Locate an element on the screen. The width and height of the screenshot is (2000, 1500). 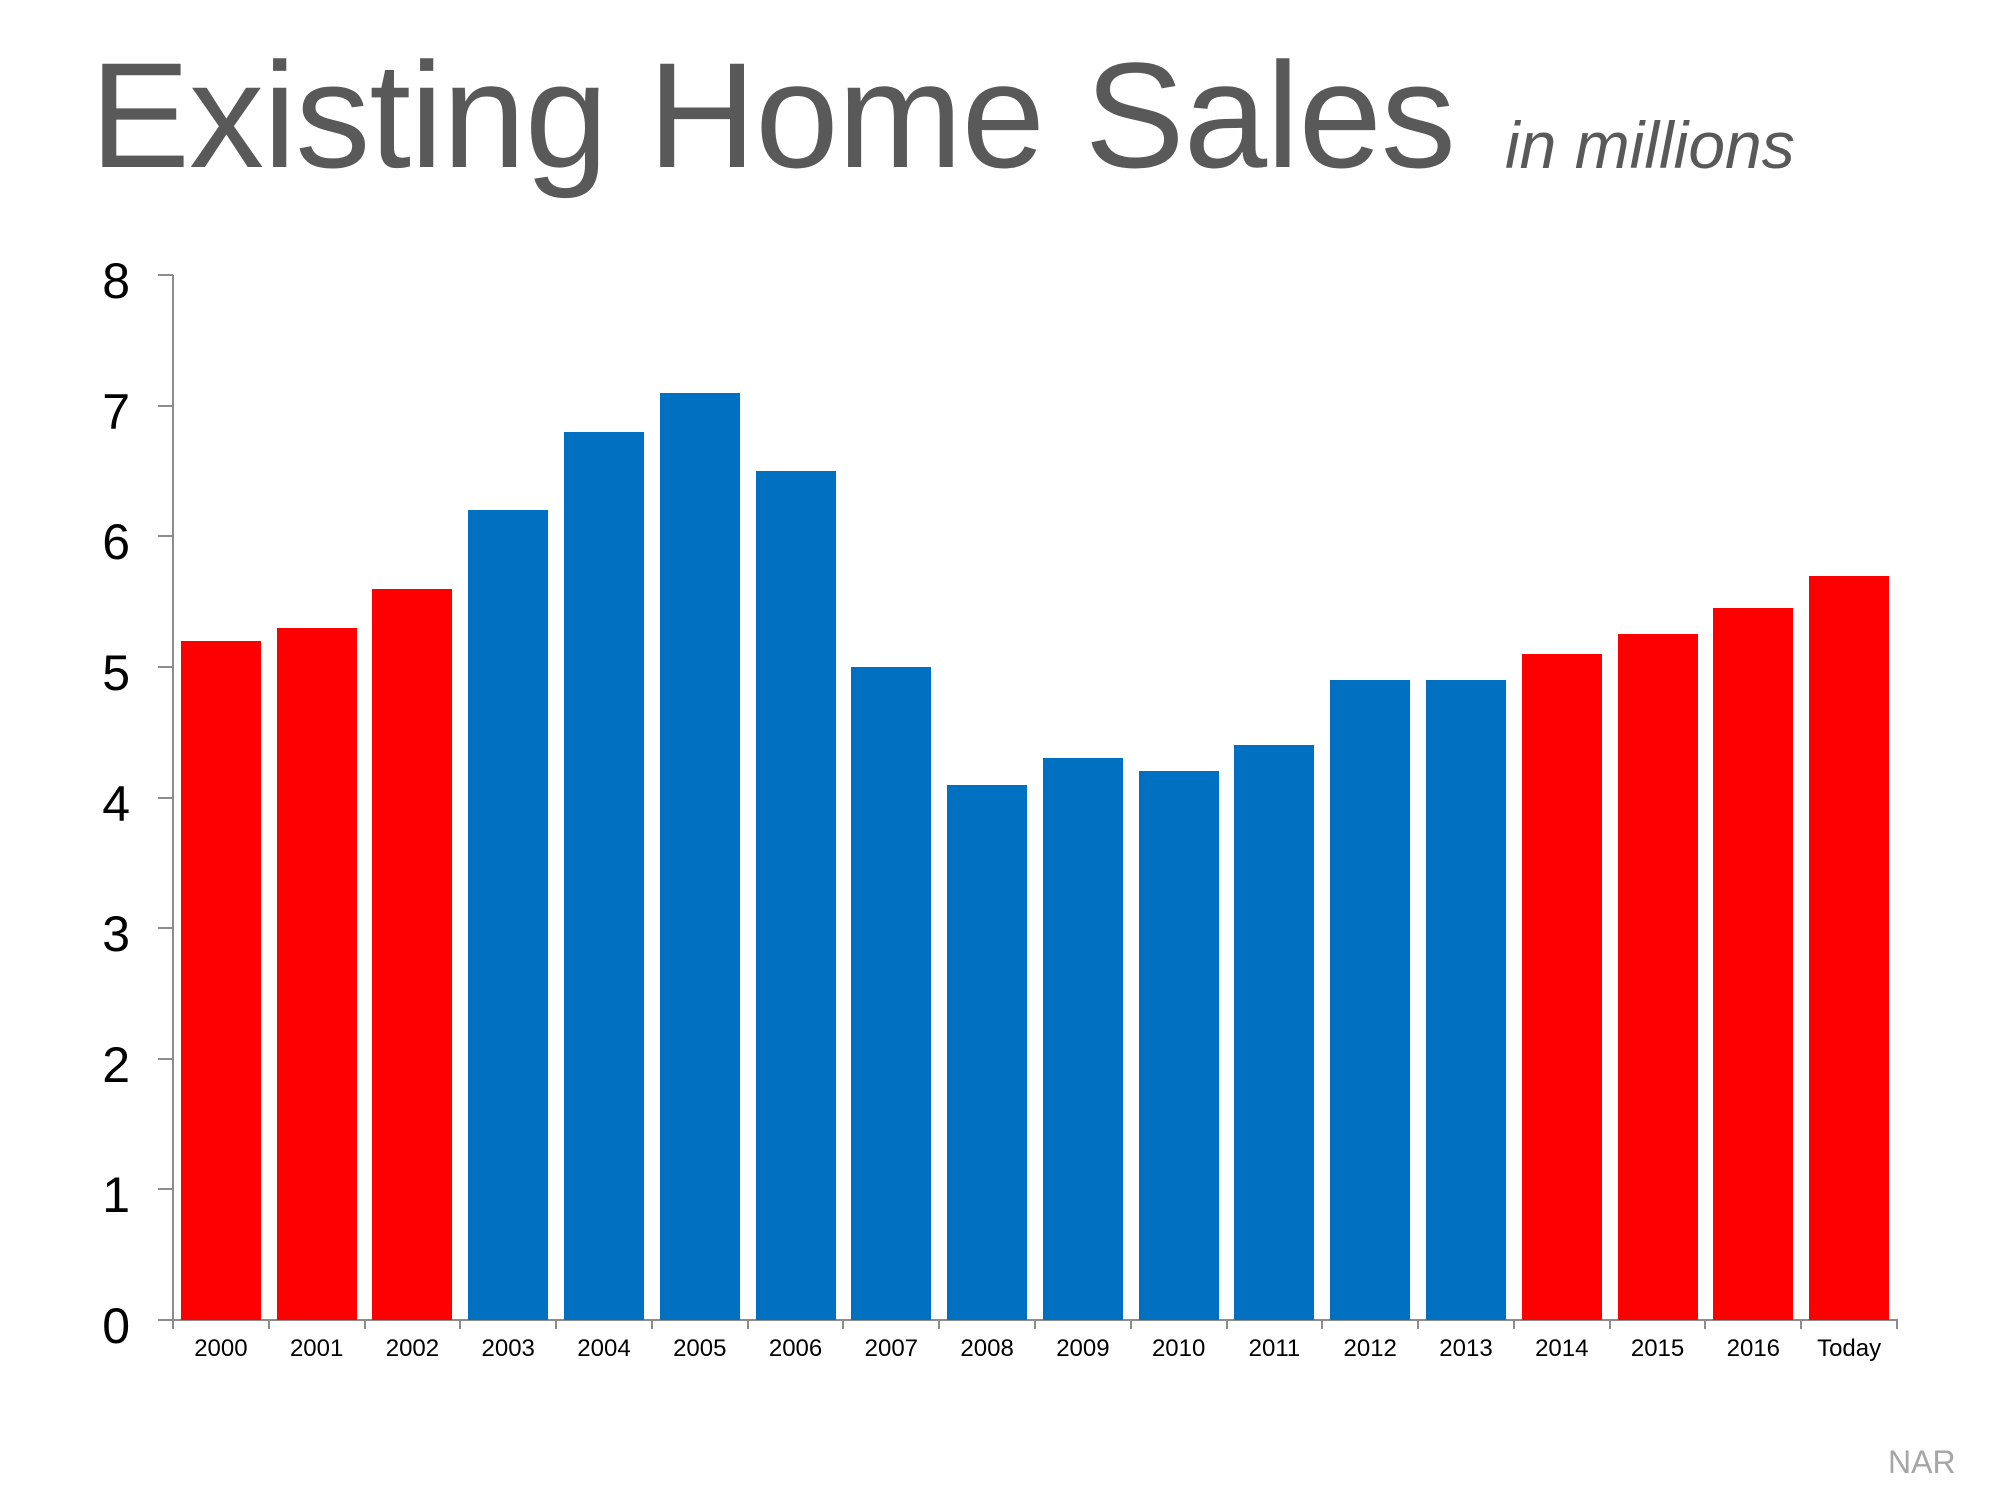
bar-2015 is located at coordinates (1657, 977).